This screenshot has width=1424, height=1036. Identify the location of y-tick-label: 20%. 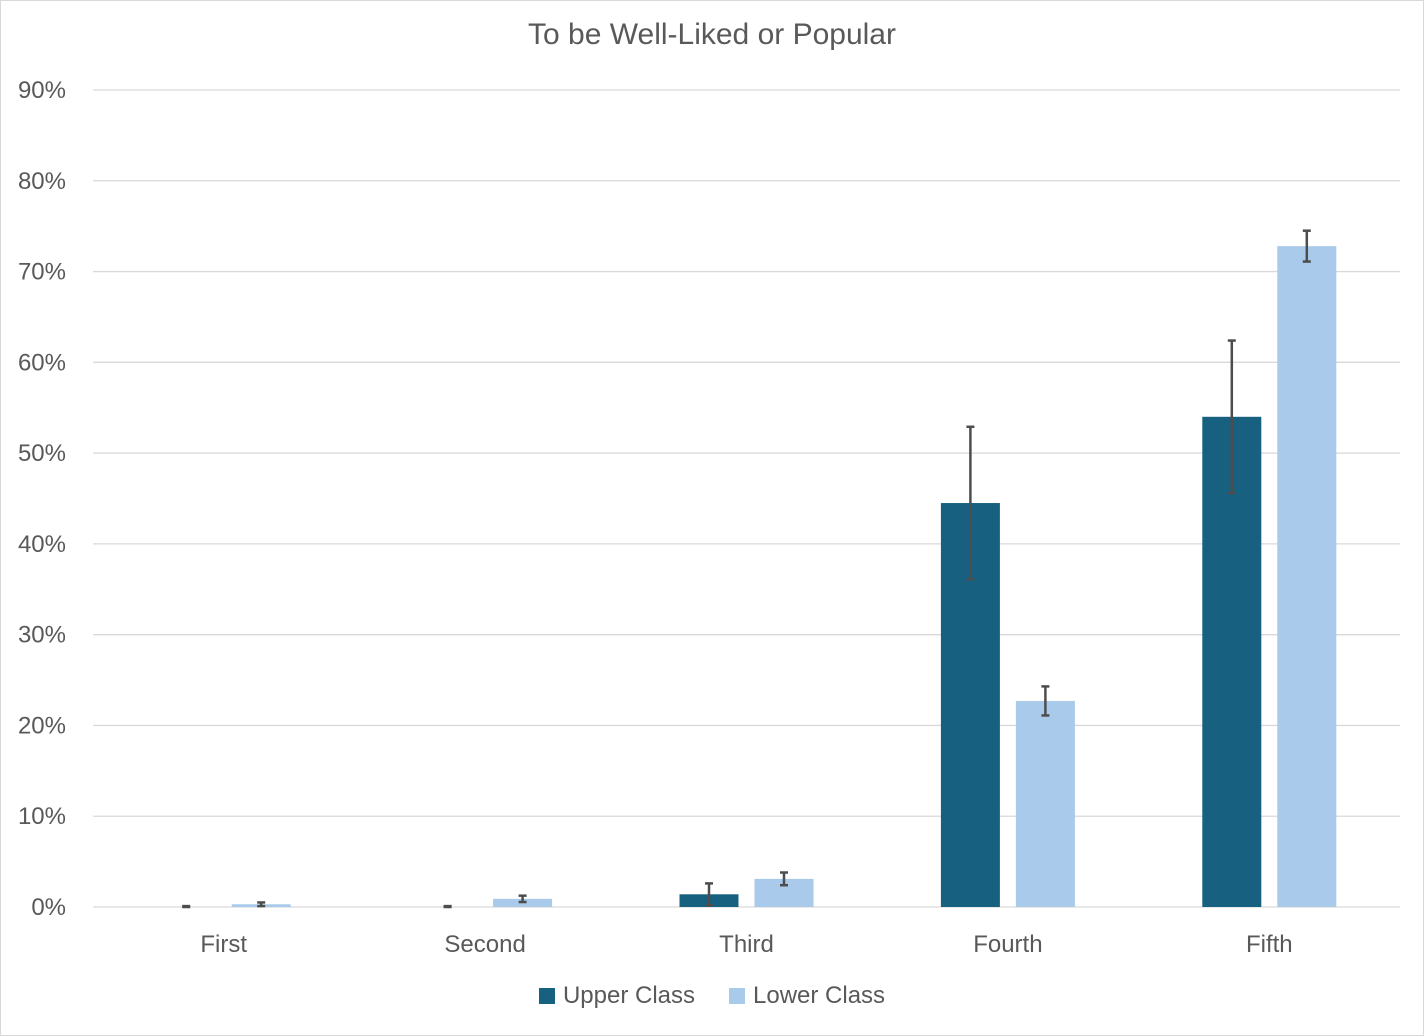
(42, 725).